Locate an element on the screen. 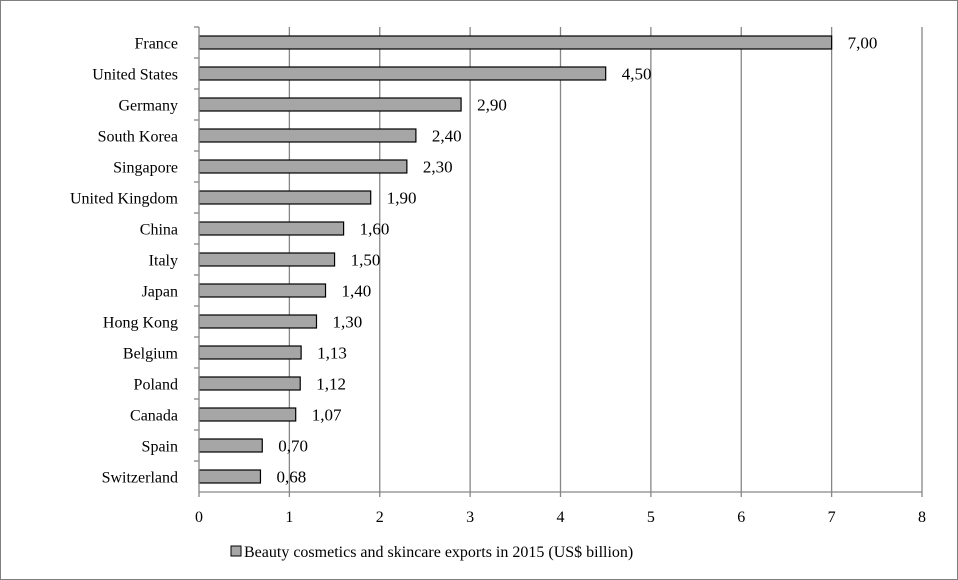 The width and height of the screenshot is (958, 580). category-label: Germany is located at coordinates (148, 106).